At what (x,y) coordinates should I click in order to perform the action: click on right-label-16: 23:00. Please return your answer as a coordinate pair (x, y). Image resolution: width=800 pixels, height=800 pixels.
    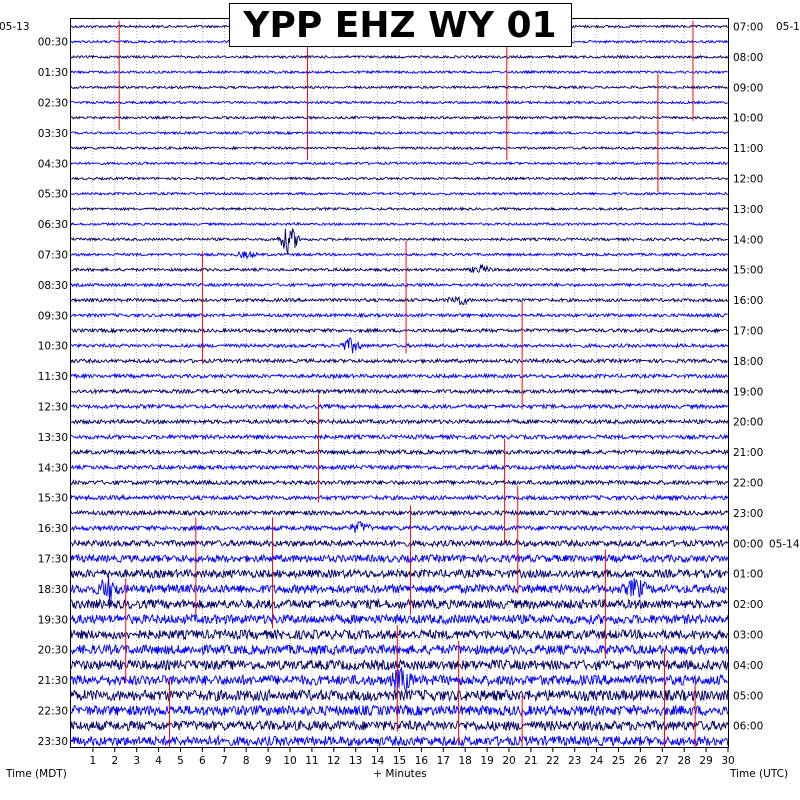
    Looking at the image, I should click on (748, 514).